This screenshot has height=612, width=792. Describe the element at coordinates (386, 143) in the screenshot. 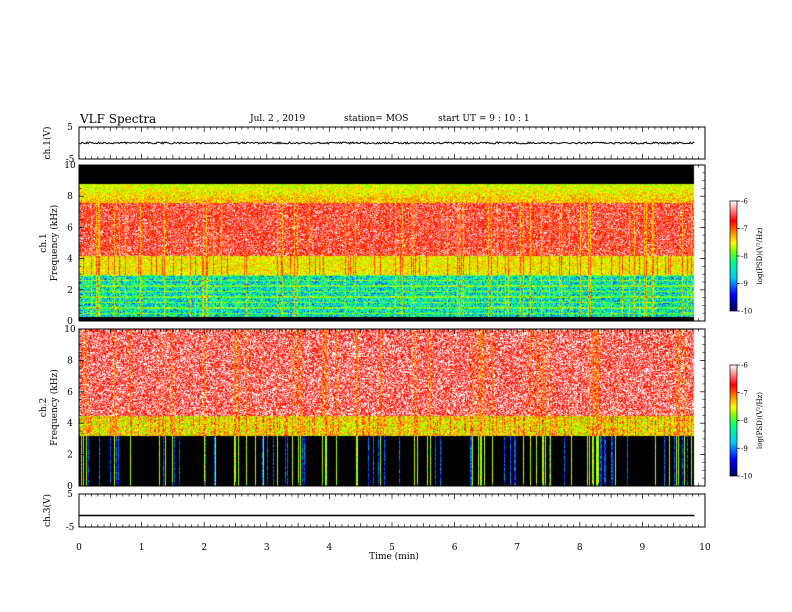

I see `waveform-ch1-waveform` at that location.